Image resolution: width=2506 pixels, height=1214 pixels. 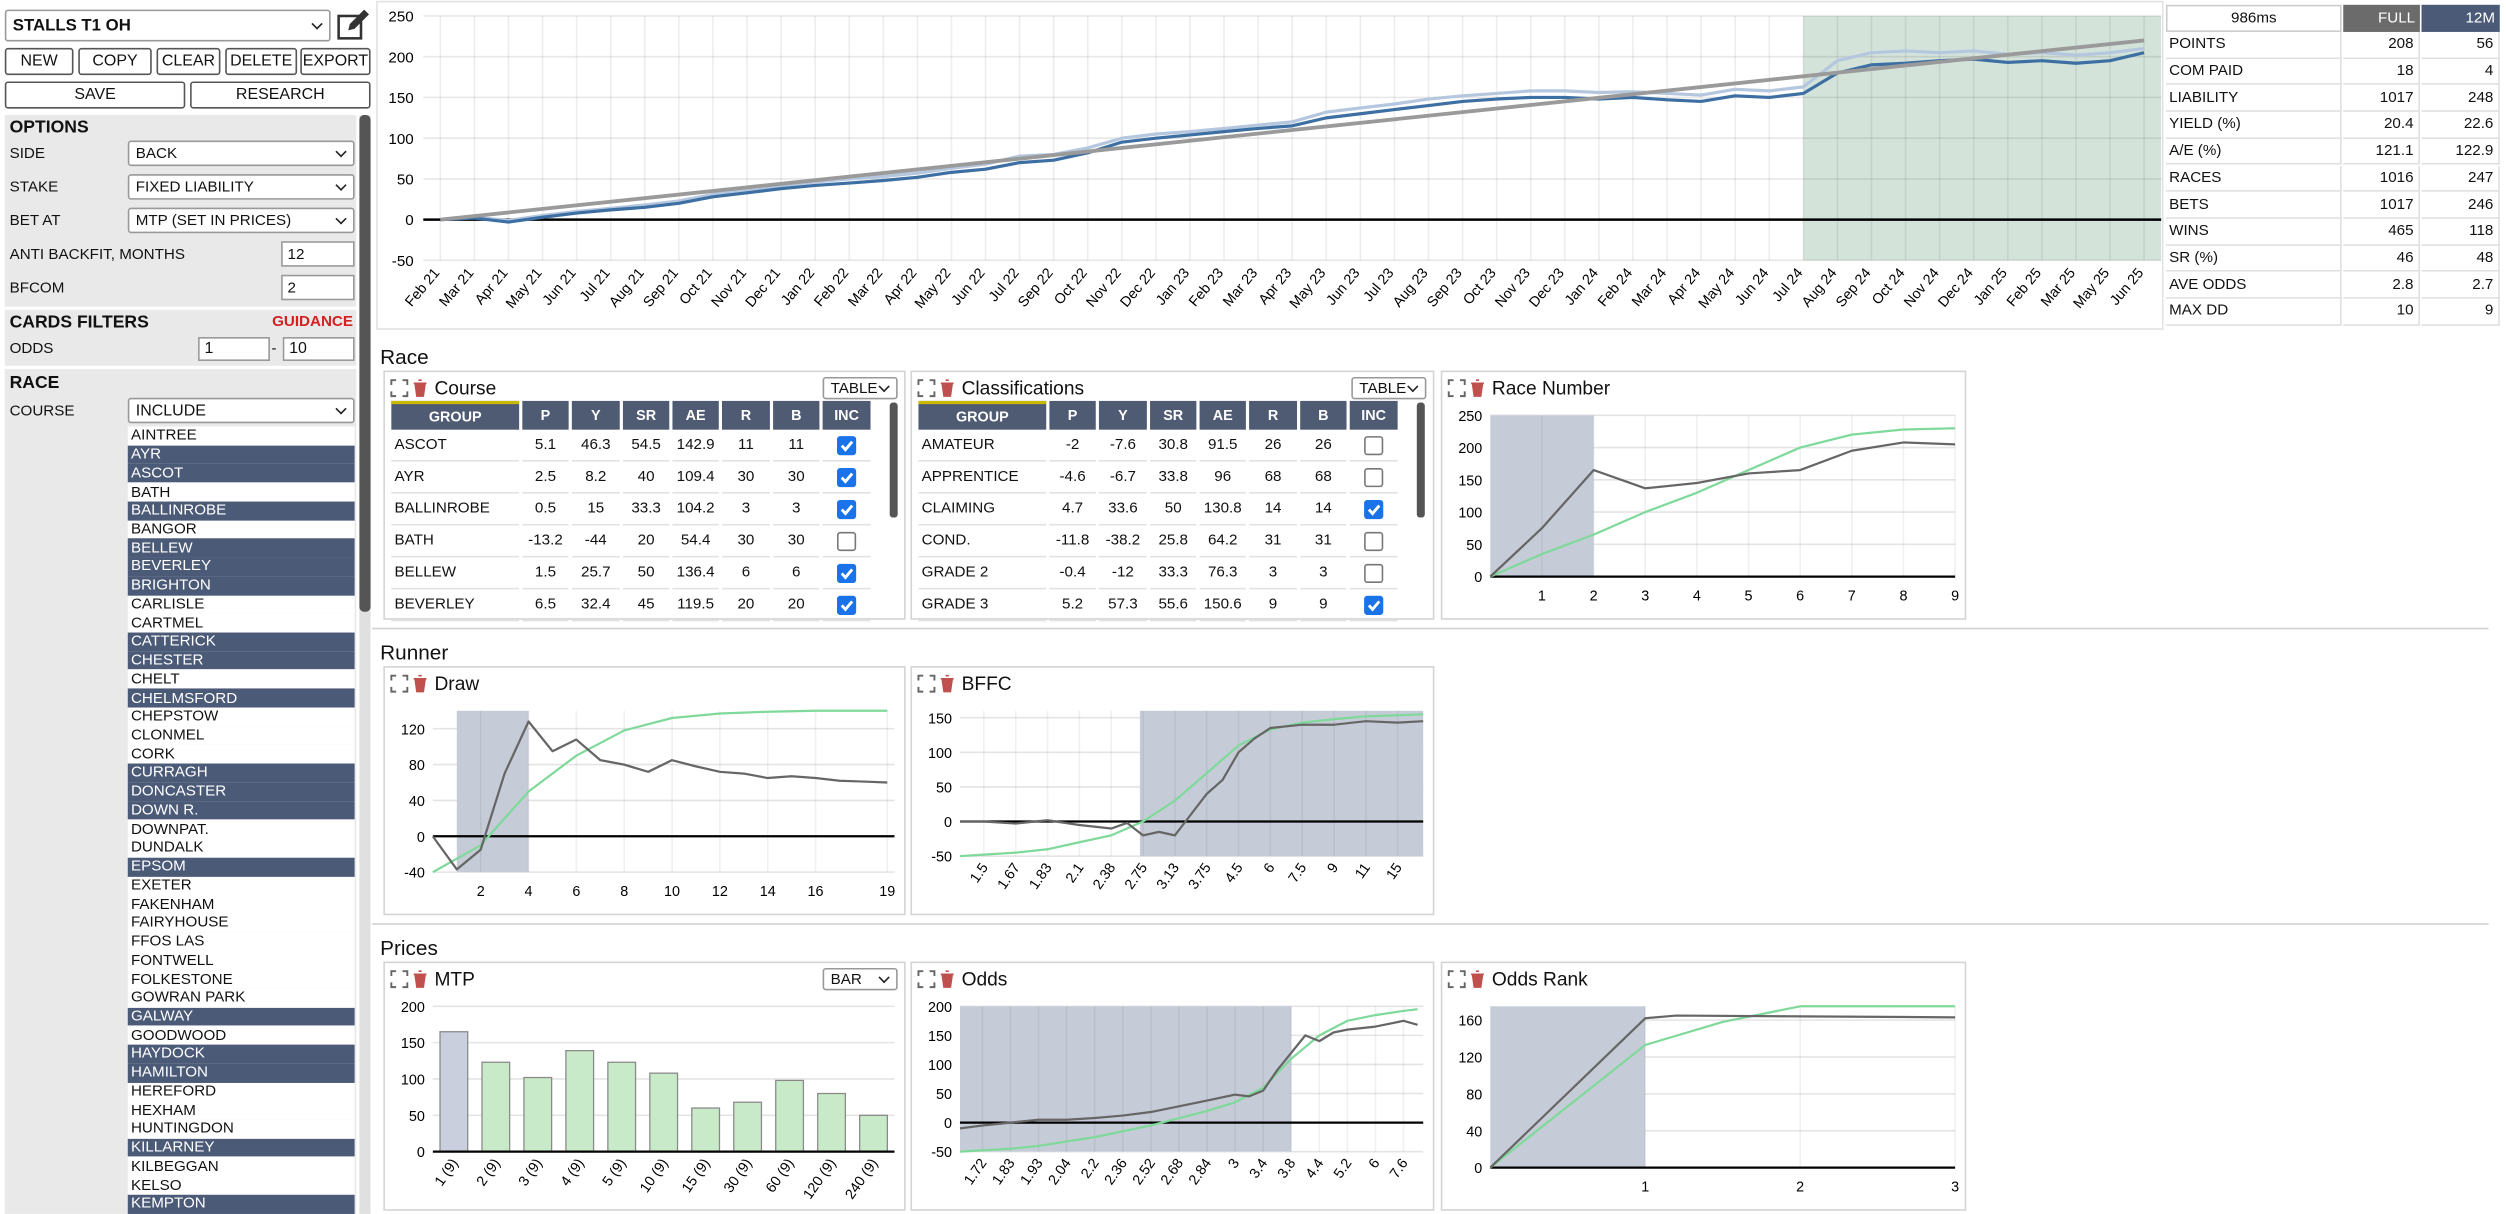 I want to click on course-option: KILBEGGAN, so click(x=241, y=1166).